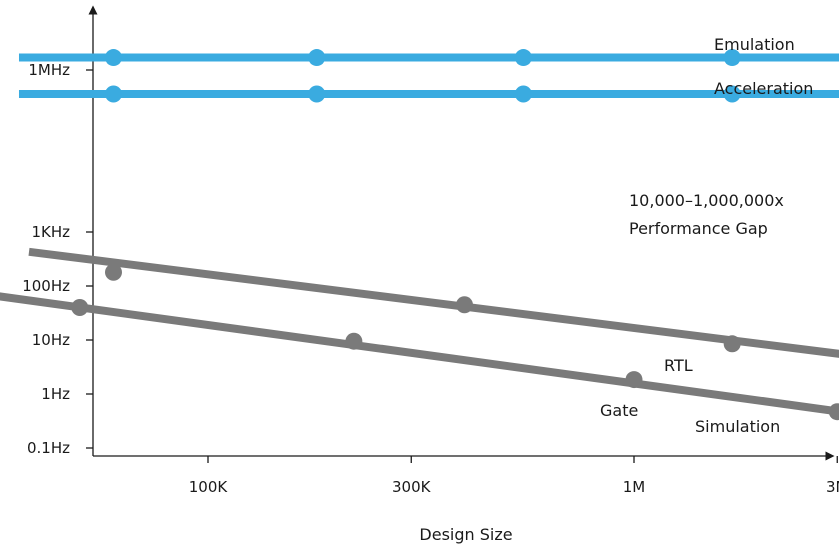 Image resolution: width=839 pixels, height=546 pixels. What do you see at coordinates (48, 448) in the screenshot?
I see `y-tick-label: 0.1Hz` at bounding box center [48, 448].